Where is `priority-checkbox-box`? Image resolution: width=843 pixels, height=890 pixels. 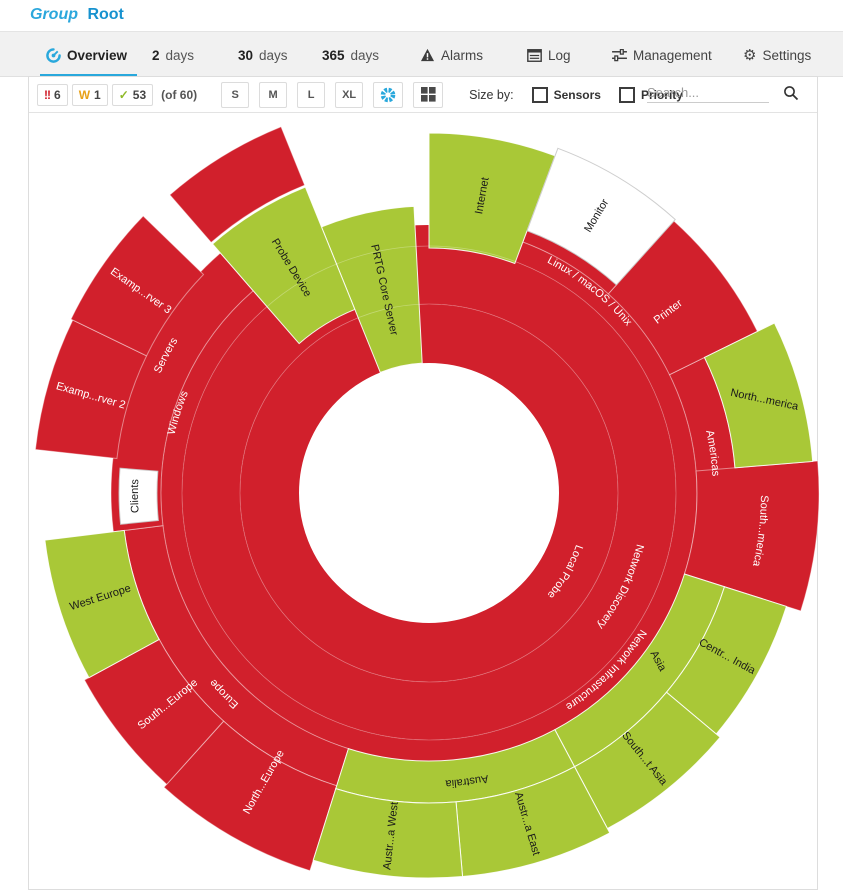 priority-checkbox-box is located at coordinates (626, 94).